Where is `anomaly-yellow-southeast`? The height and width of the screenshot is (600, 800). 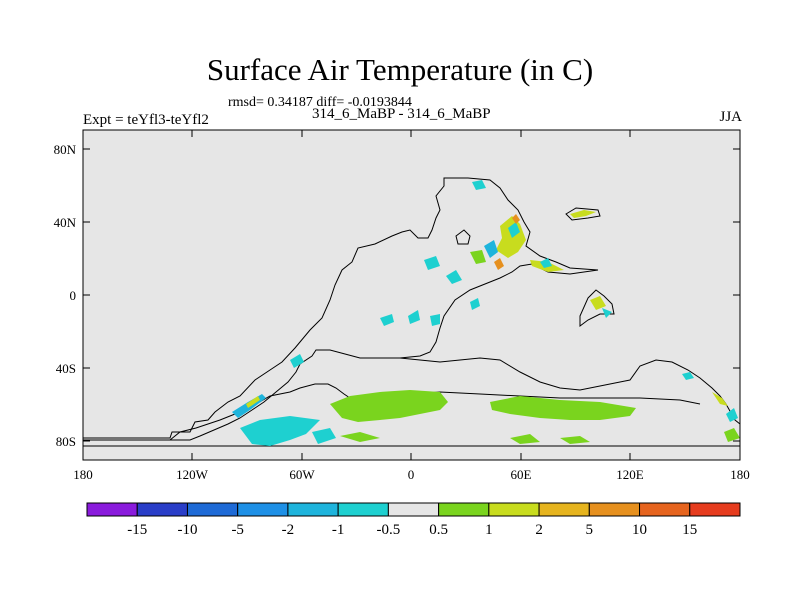 anomaly-yellow-southeast is located at coordinates (598, 303).